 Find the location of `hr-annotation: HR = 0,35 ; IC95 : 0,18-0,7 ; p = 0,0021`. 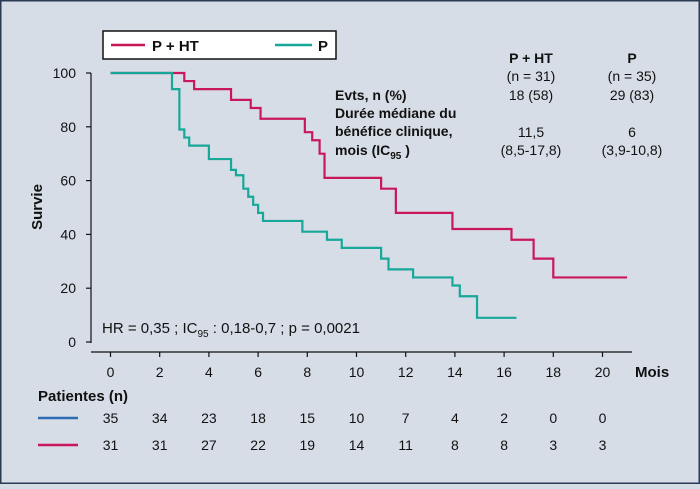

hr-annotation: HR = 0,35 ; IC95 : 0,18-0,7 ; p = 0,0021 is located at coordinates (231, 330).